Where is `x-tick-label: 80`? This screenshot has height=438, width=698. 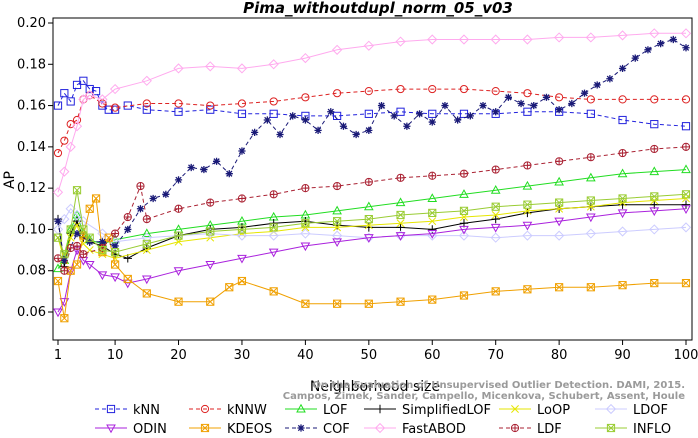 x-tick-label: 80 is located at coordinates (559, 355).